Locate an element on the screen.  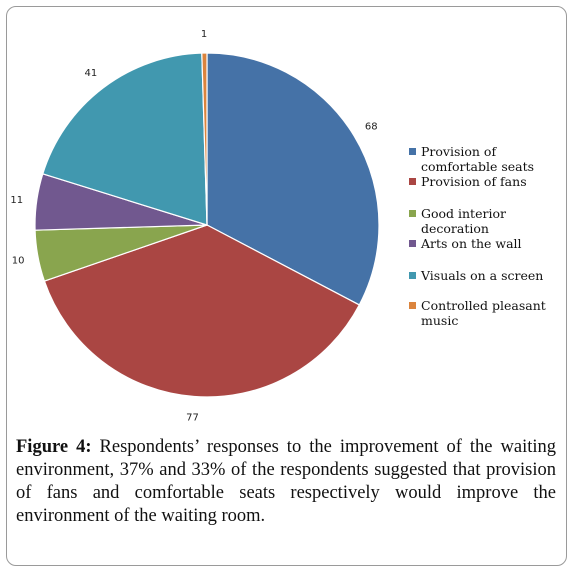
legend-label: Controlled pleasant music is located at coordinates (483, 313).